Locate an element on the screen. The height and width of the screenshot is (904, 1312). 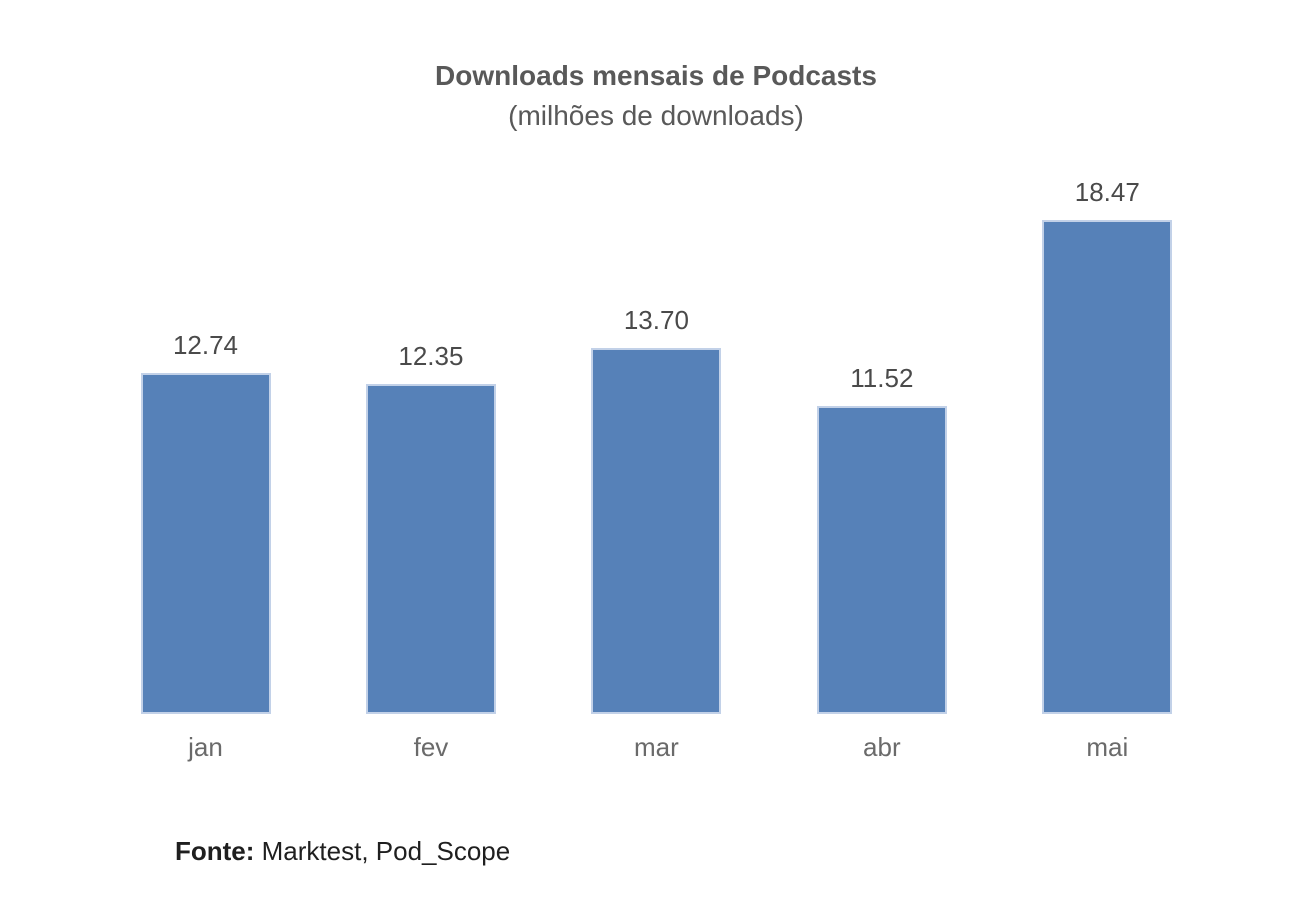
category-label: fev is located at coordinates (431, 747).